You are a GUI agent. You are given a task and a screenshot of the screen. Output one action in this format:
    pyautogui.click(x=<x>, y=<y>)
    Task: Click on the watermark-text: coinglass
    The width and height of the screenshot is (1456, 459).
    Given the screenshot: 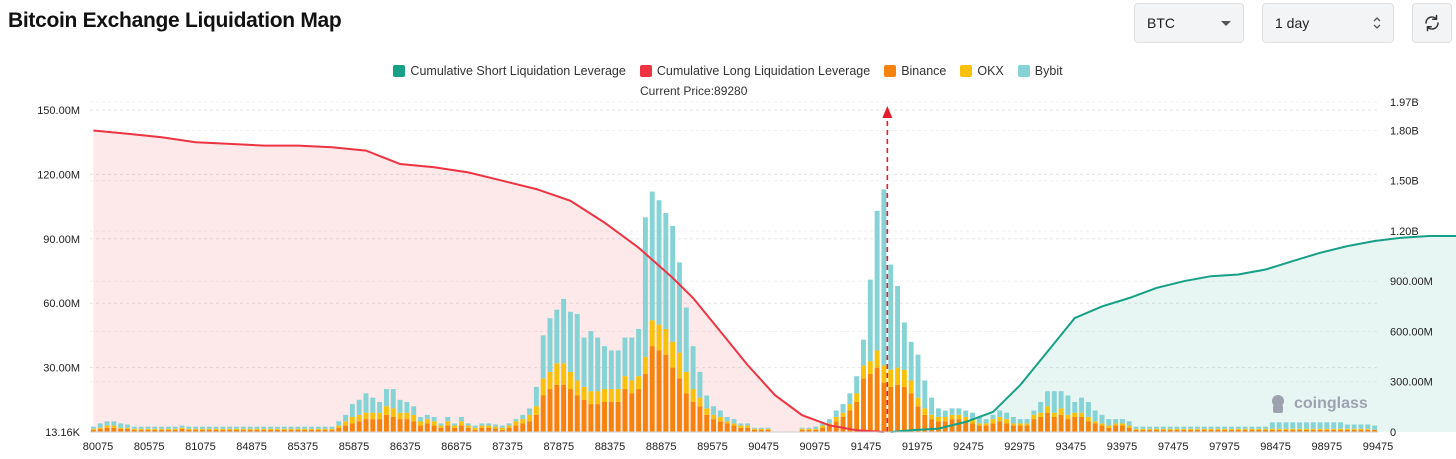 What is the action you would take?
    pyautogui.click(x=1331, y=403)
    